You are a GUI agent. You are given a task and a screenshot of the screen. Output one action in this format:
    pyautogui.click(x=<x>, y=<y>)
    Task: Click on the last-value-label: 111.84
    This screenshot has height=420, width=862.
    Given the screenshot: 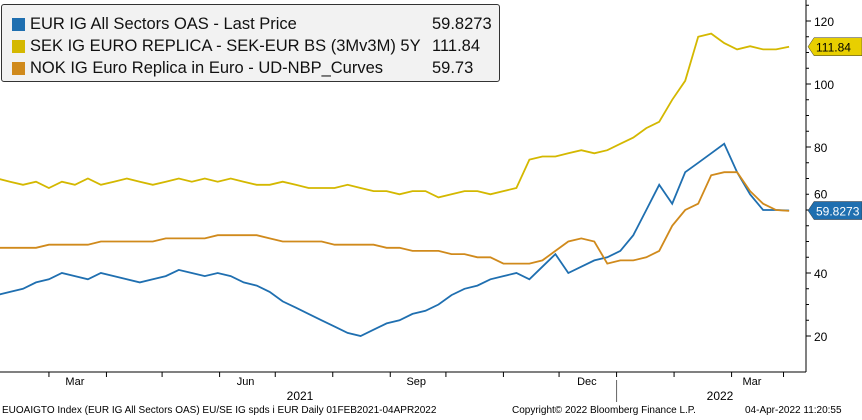 What is the action you would take?
    pyautogui.click(x=833, y=48)
    